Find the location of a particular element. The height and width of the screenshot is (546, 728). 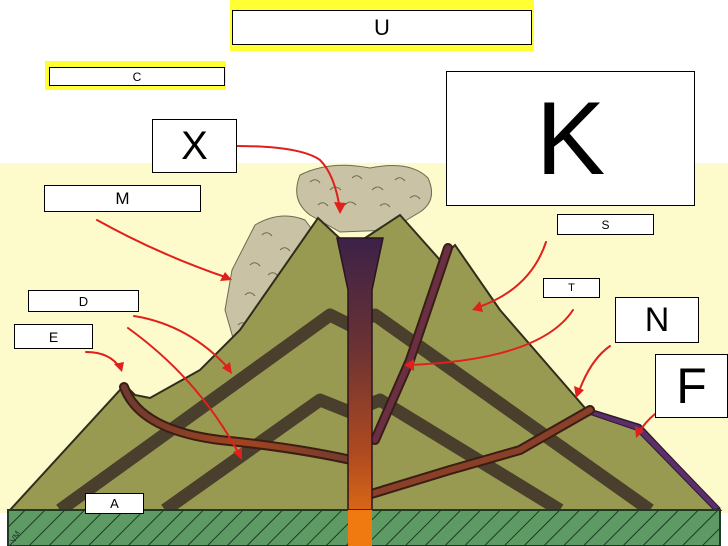

arrow-d is located at coordinates (182, 343).